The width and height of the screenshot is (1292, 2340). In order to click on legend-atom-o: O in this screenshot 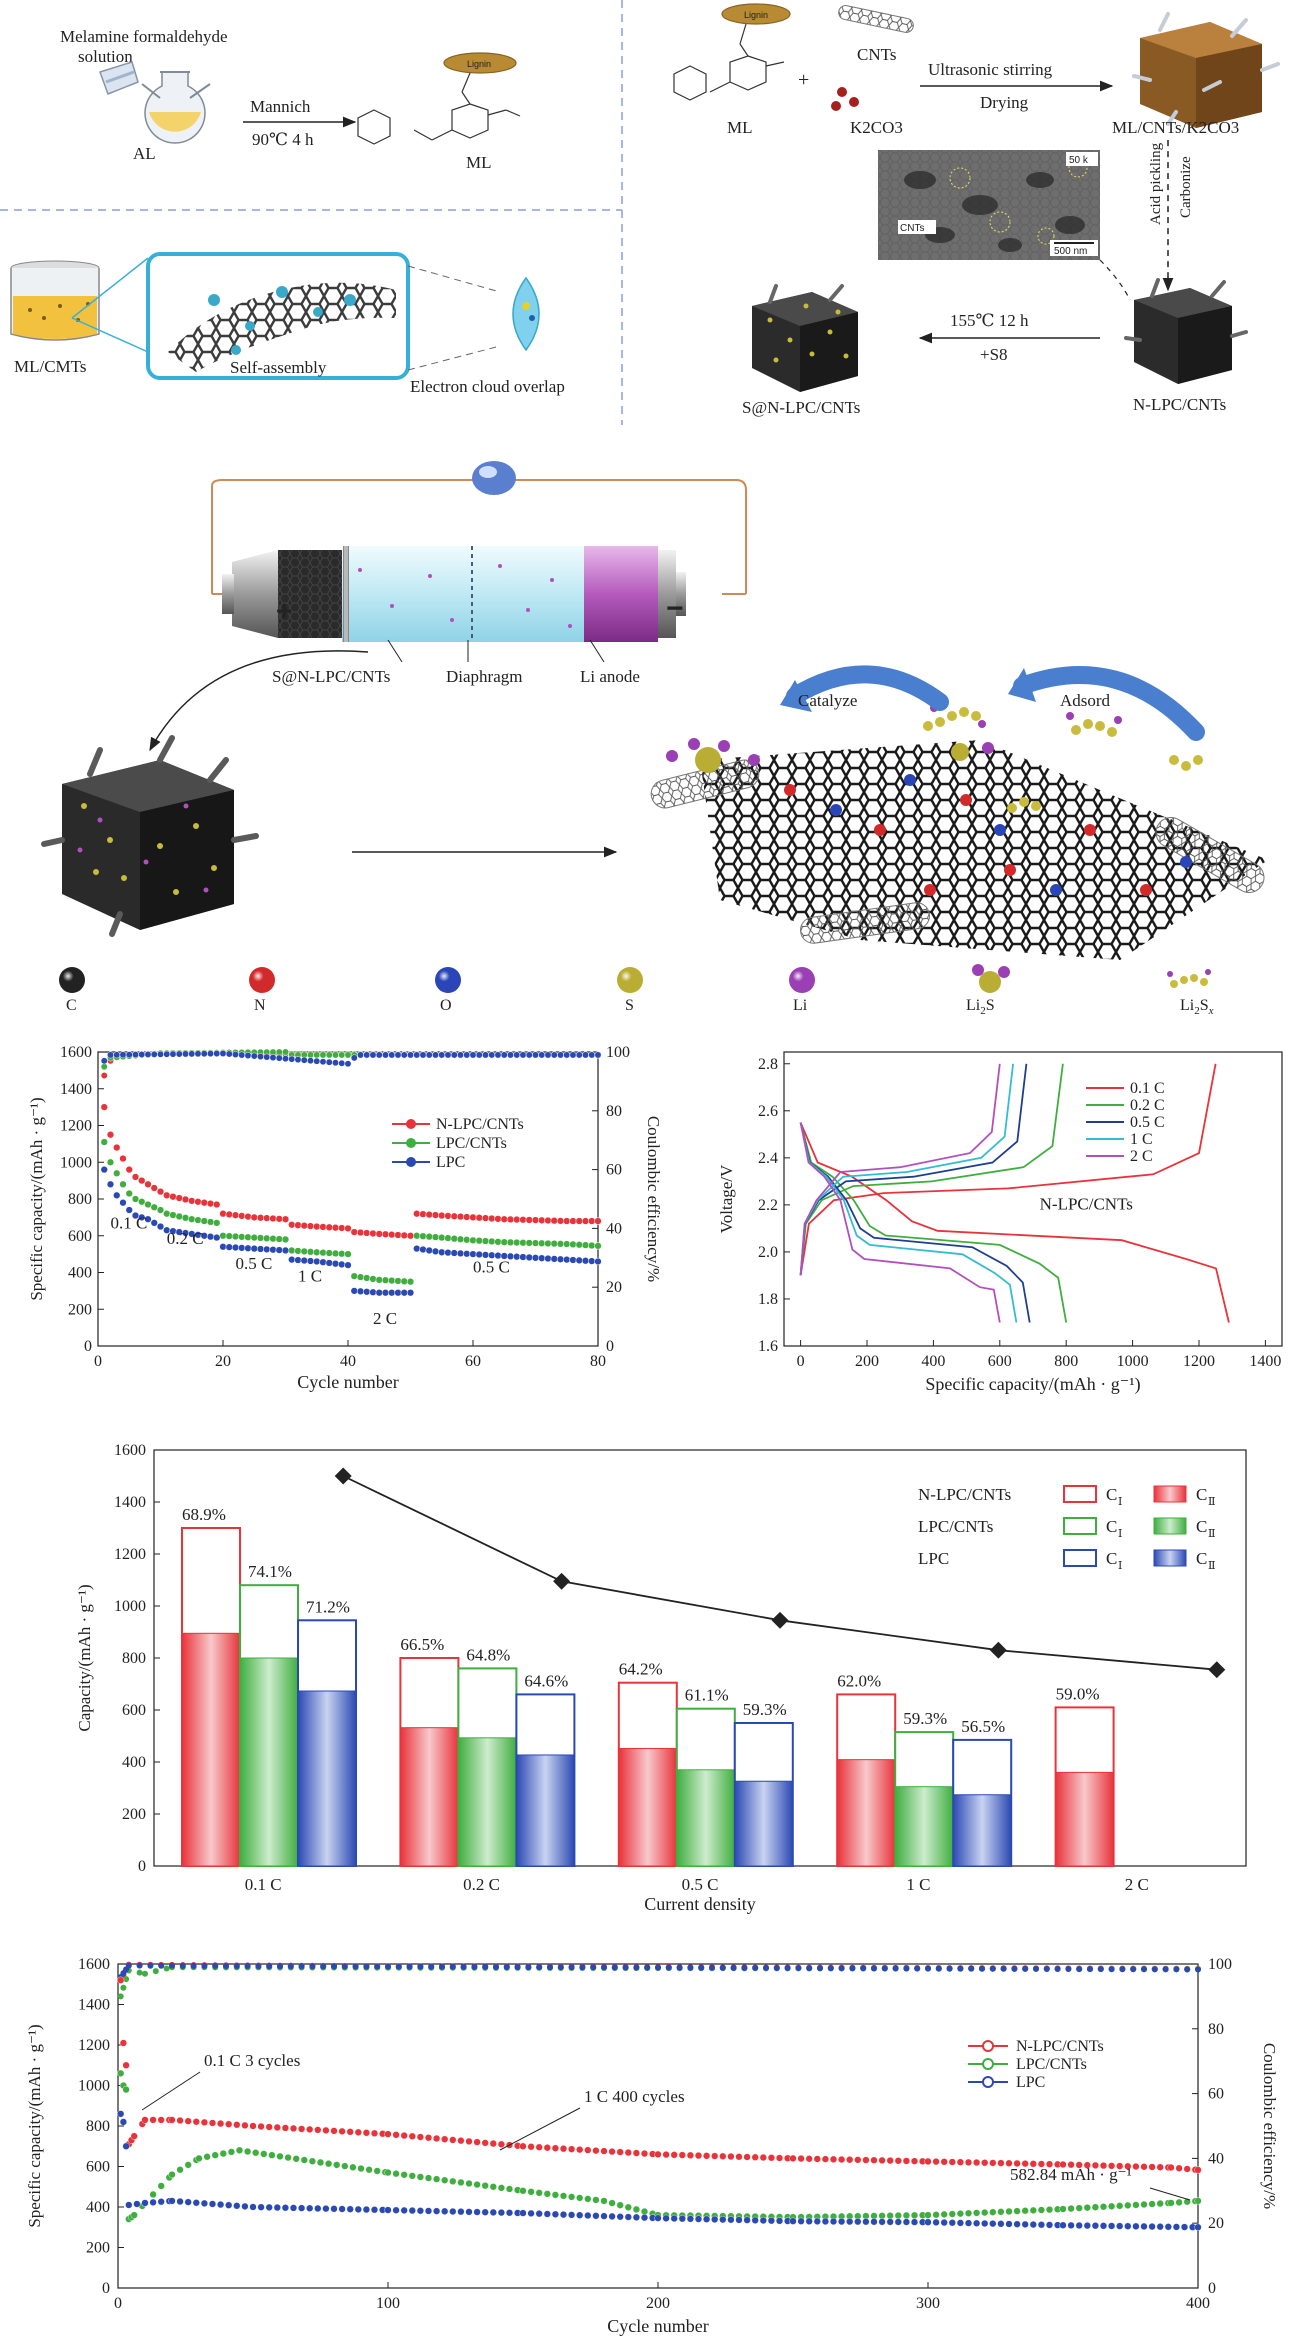, I will do `click(448, 990)`.